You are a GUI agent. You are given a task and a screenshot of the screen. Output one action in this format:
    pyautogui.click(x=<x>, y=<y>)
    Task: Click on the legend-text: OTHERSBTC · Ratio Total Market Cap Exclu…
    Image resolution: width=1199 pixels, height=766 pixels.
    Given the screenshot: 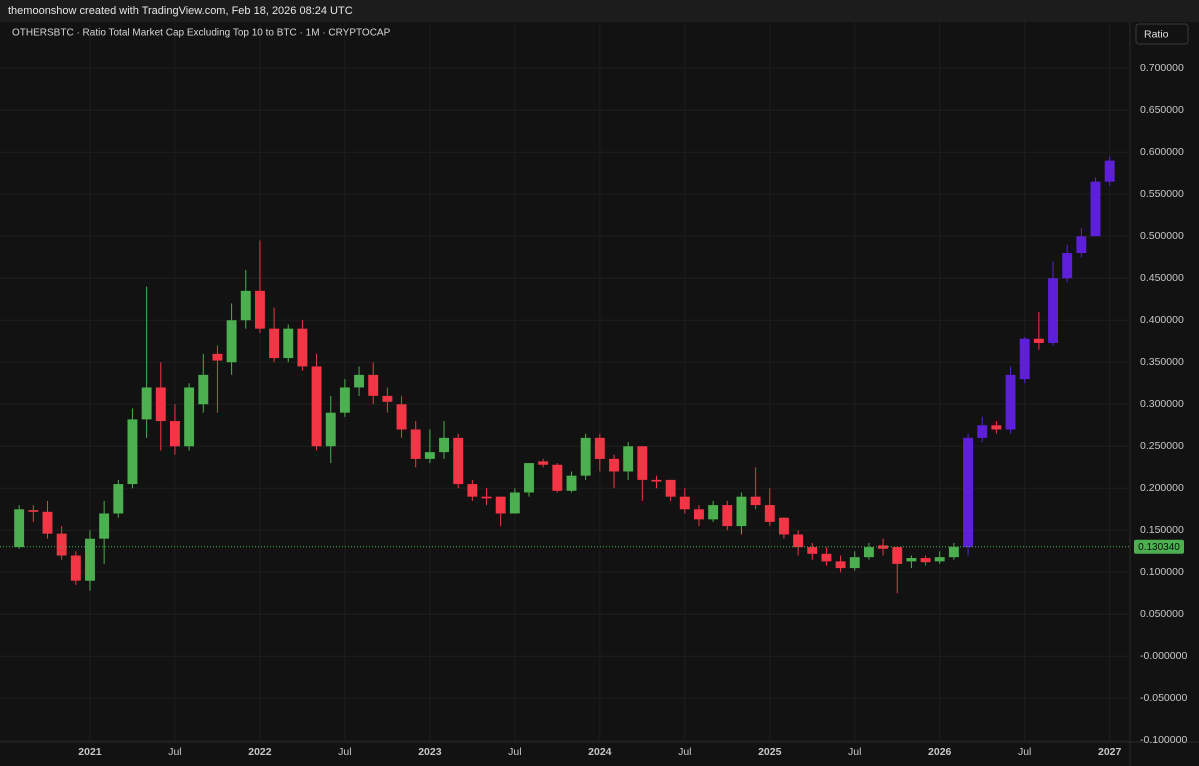 What is the action you would take?
    pyautogui.click(x=201, y=33)
    